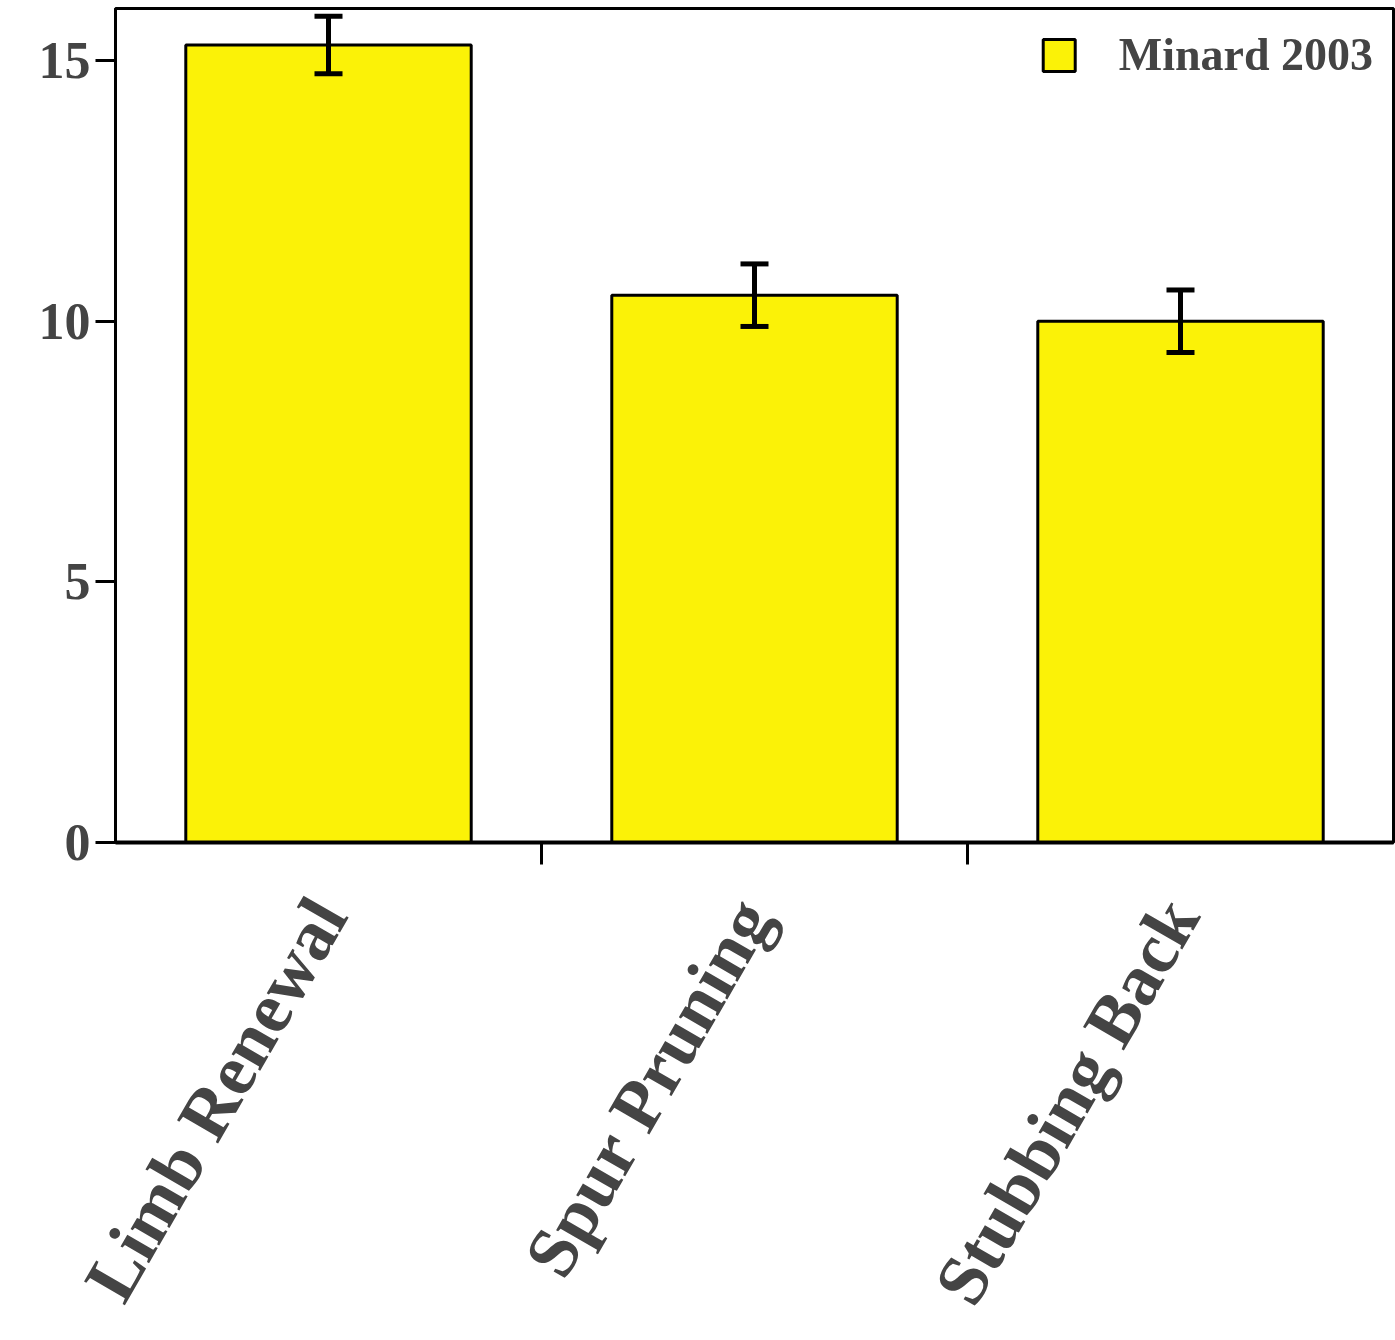 This screenshot has width=1395, height=1340. What do you see at coordinates (1245, 54) in the screenshot?
I see `legend-label: Minard 2003` at bounding box center [1245, 54].